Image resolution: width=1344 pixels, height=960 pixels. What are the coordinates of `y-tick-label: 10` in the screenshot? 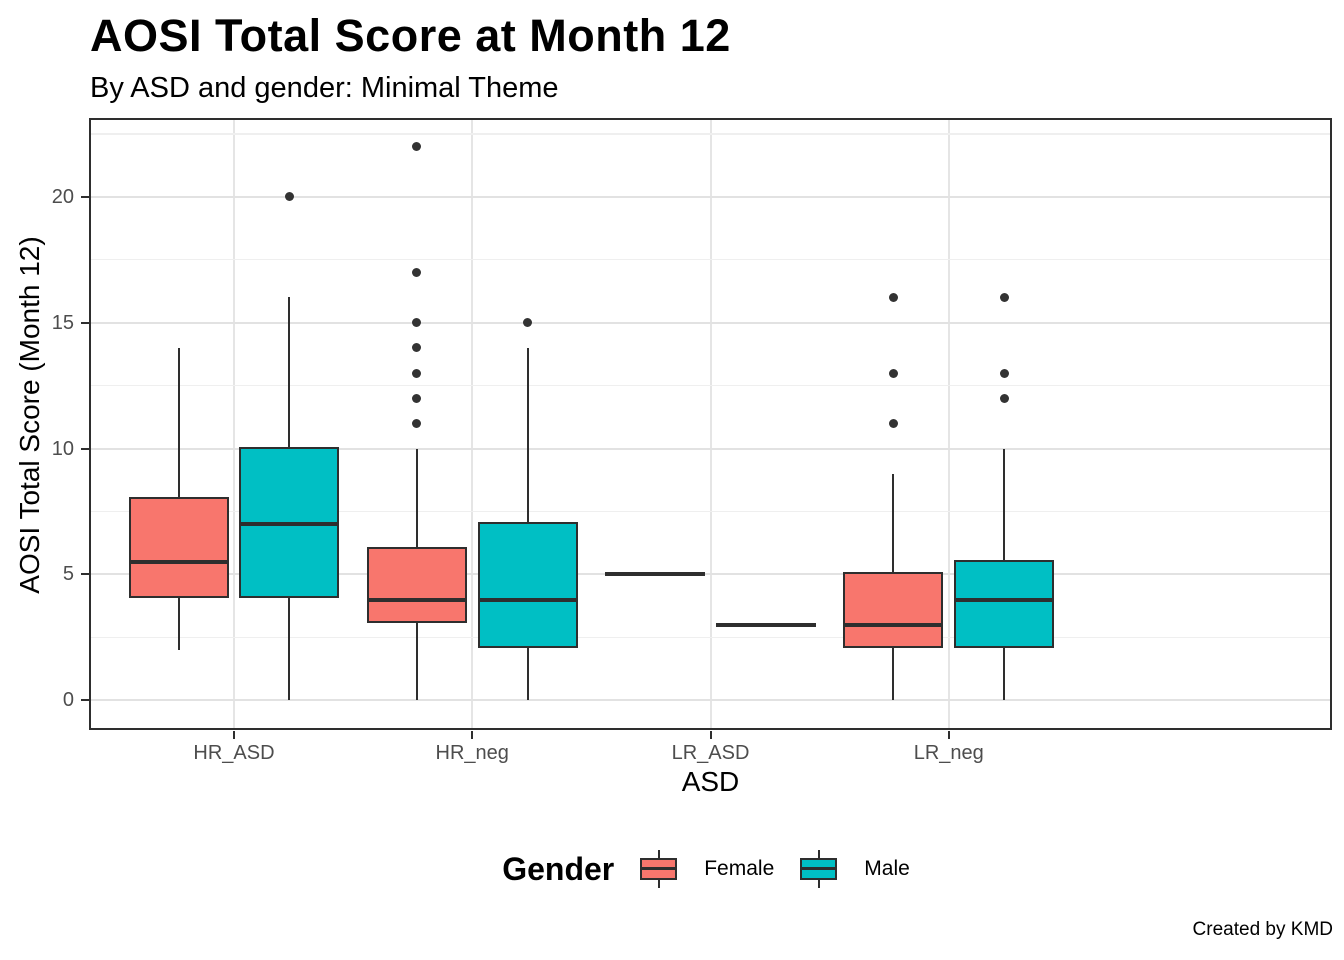 It's located at (62, 448).